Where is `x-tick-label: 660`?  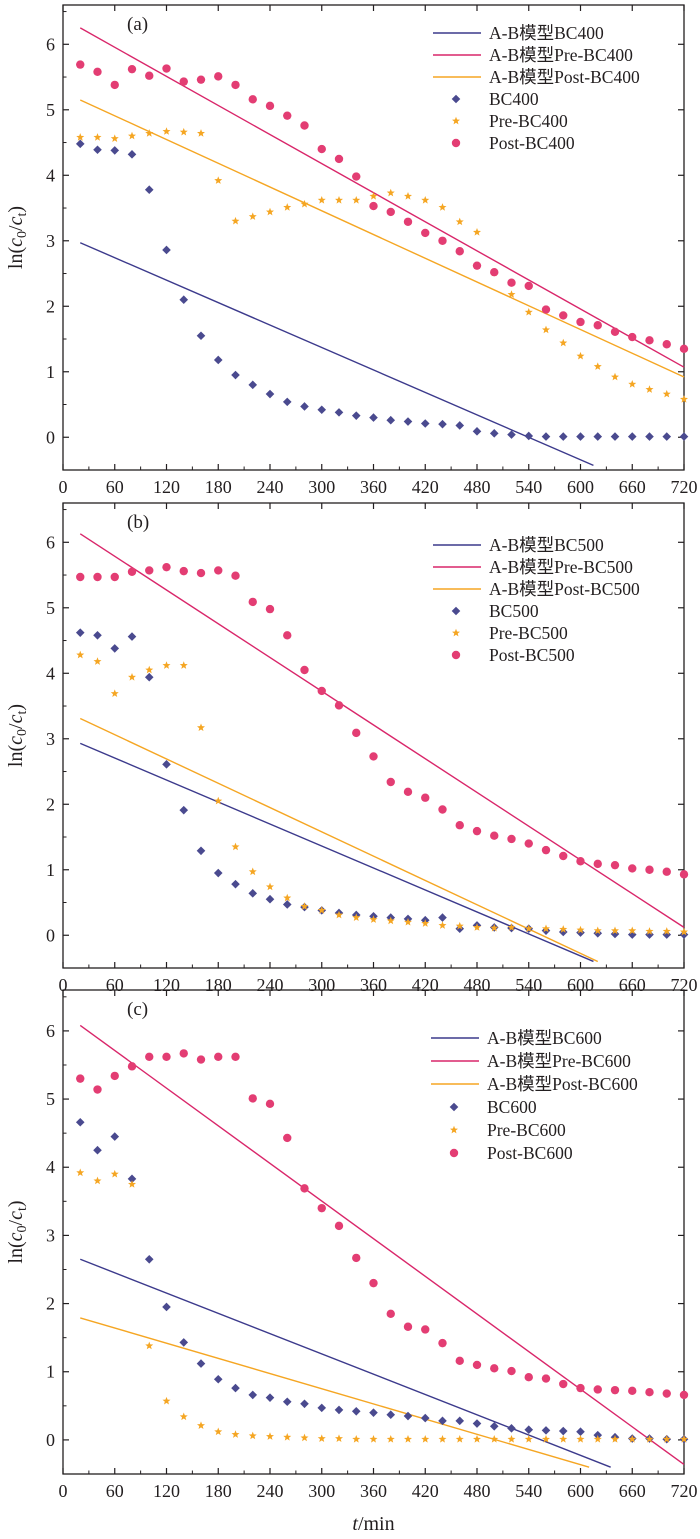
x-tick-label: 660 is located at coordinates (632, 1491).